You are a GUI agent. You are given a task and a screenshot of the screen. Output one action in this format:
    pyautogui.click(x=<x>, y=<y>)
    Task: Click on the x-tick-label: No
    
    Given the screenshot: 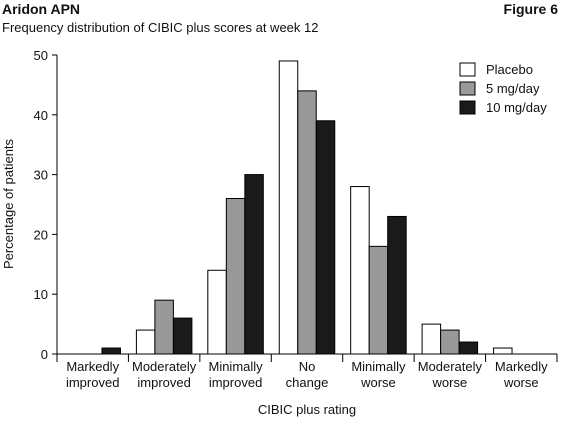 What is the action you would take?
    pyautogui.click(x=307, y=366)
    